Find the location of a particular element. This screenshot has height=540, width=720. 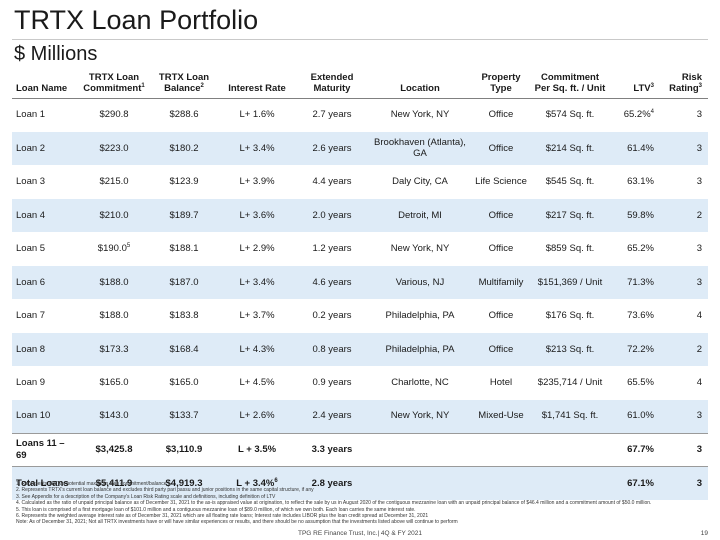

balance-cell: $168.4 is located at coordinates (184, 349).